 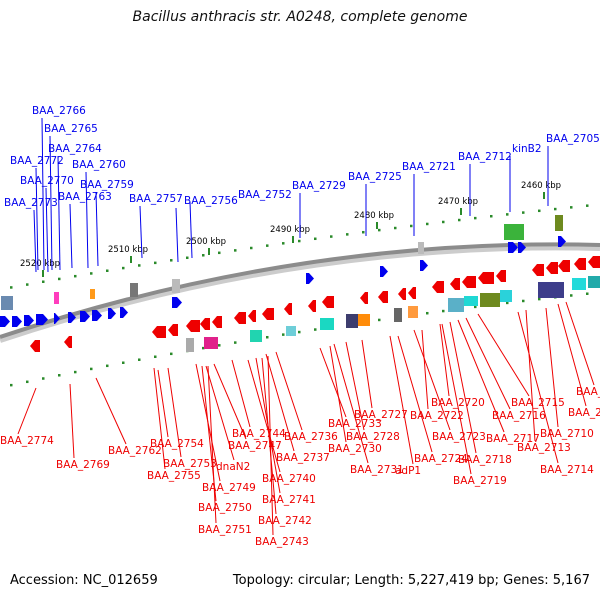 I want to click on bottom-gene-label: BAA_2709, so click(x=584, y=413).